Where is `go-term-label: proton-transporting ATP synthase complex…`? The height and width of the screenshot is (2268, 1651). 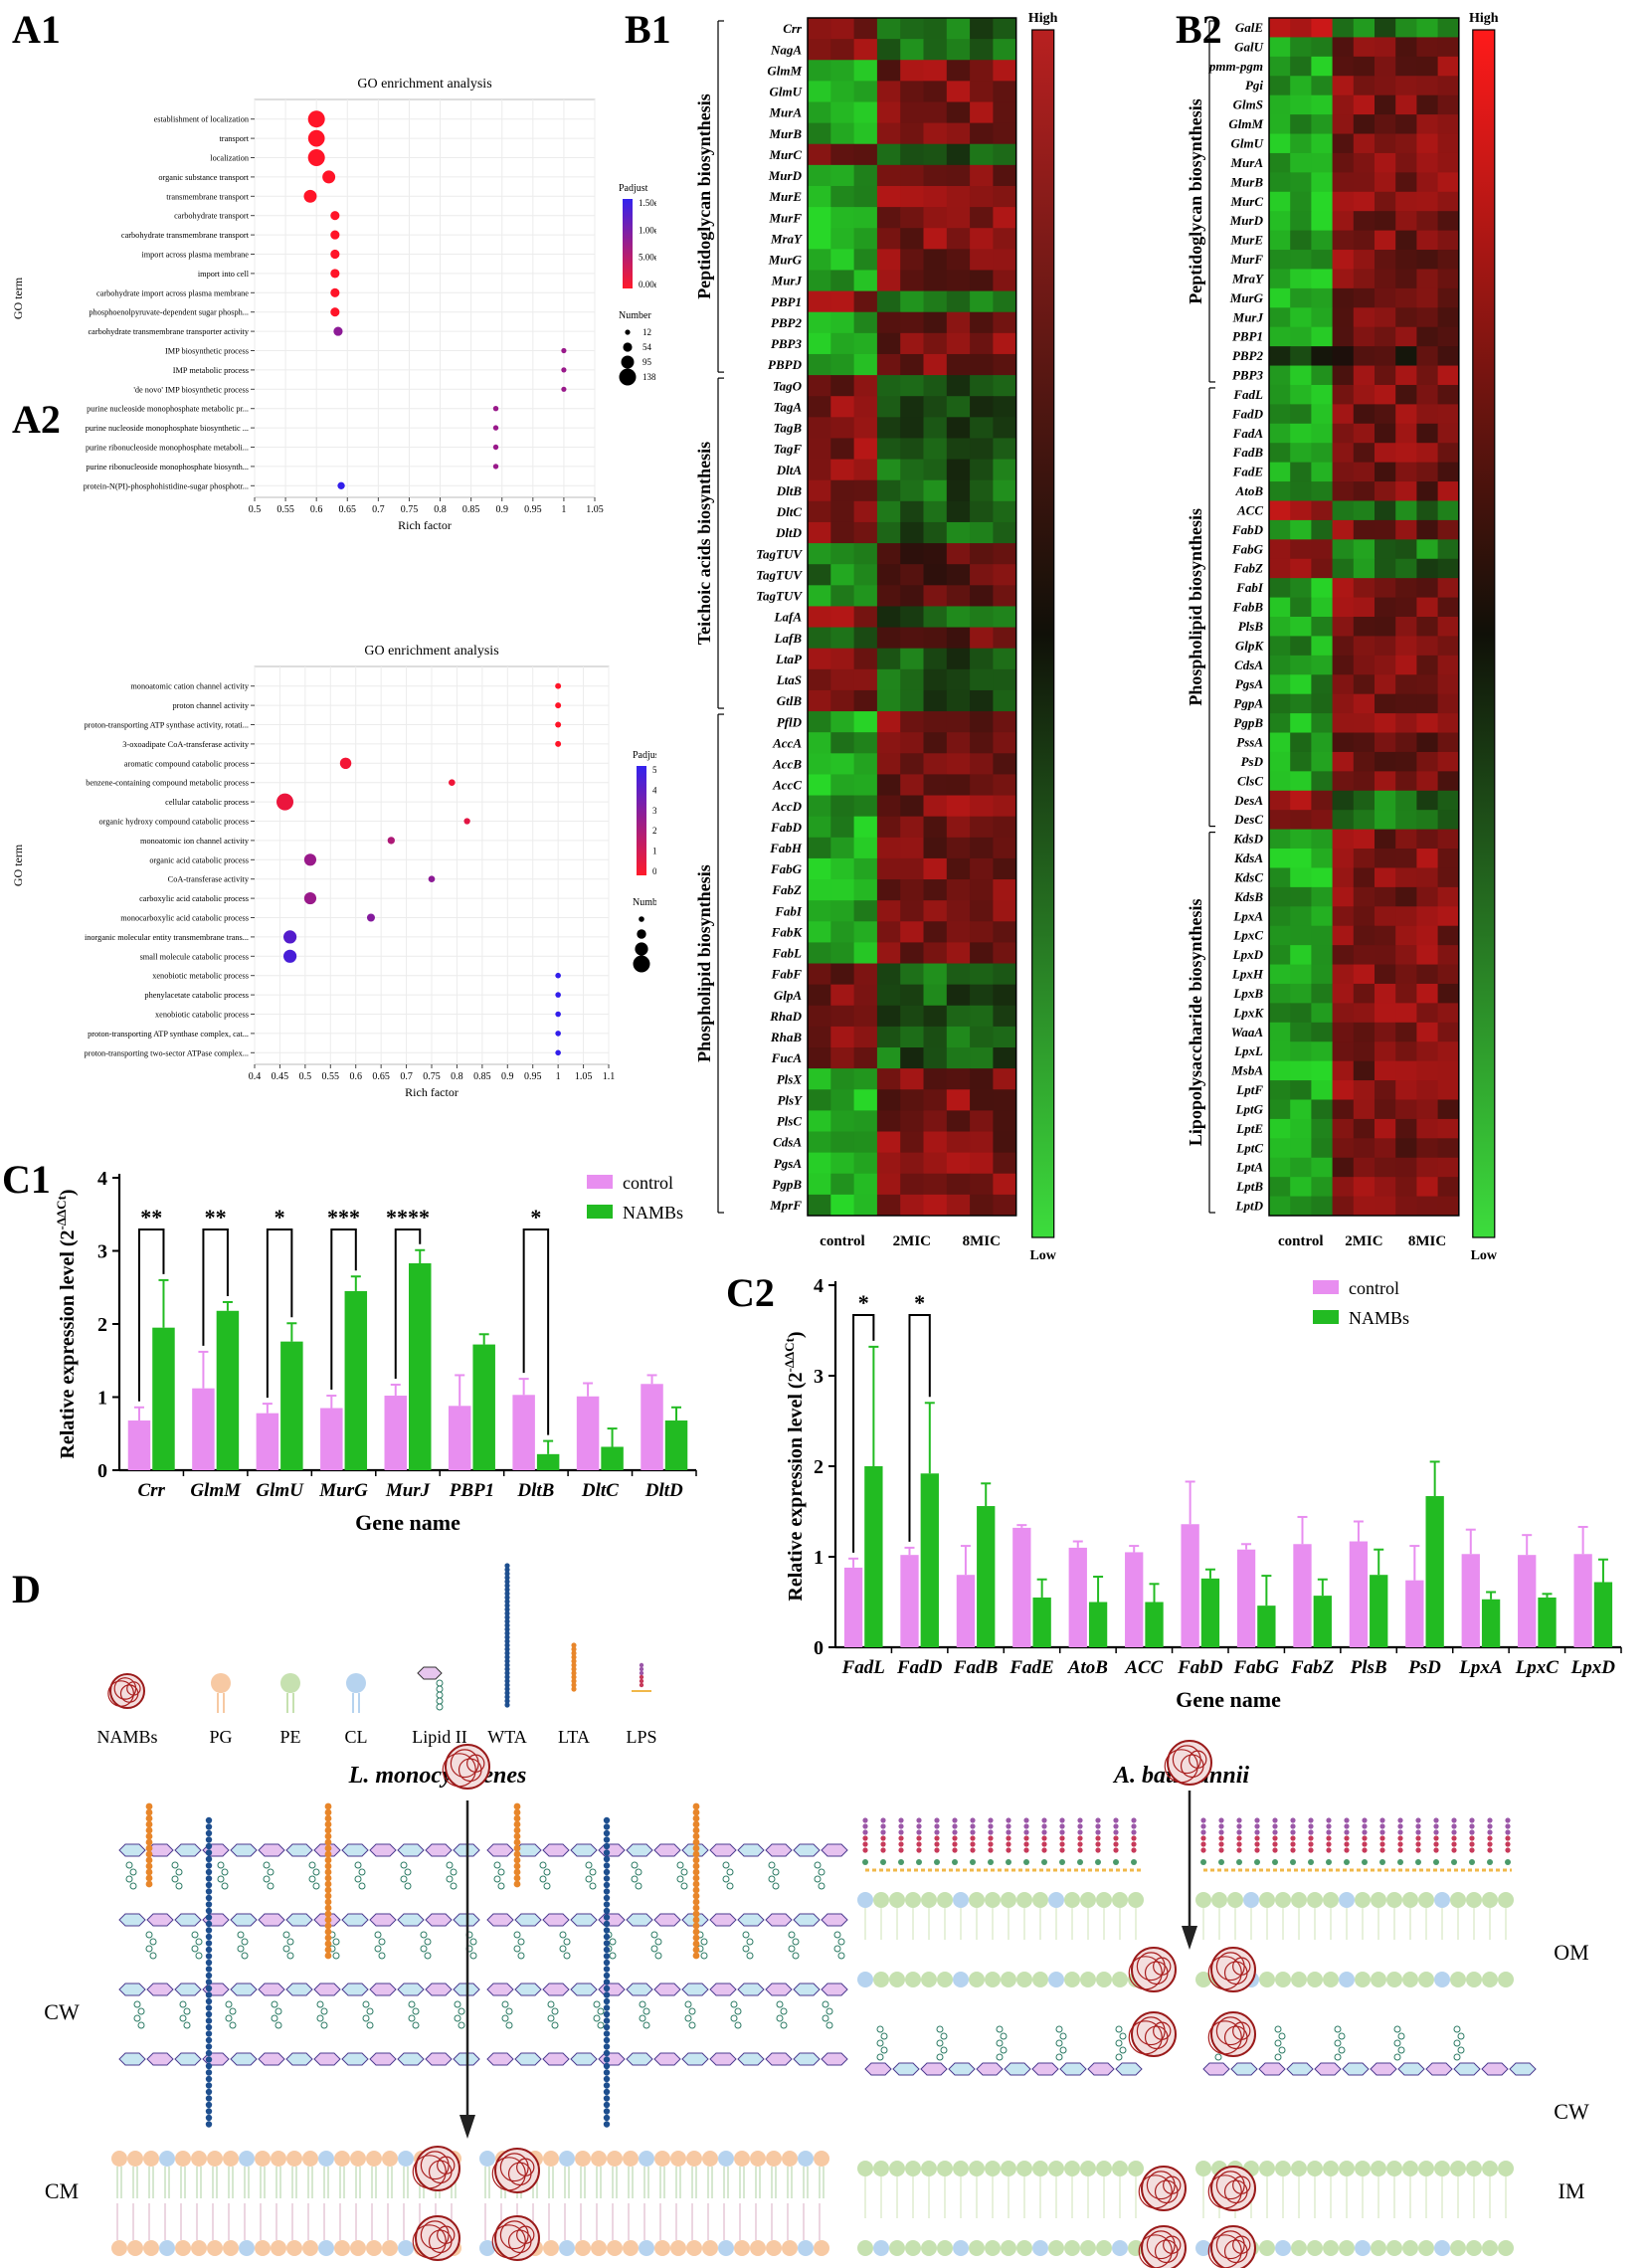 go-term-label: proton-transporting ATP synthase complex… is located at coordinates (168, 1035).